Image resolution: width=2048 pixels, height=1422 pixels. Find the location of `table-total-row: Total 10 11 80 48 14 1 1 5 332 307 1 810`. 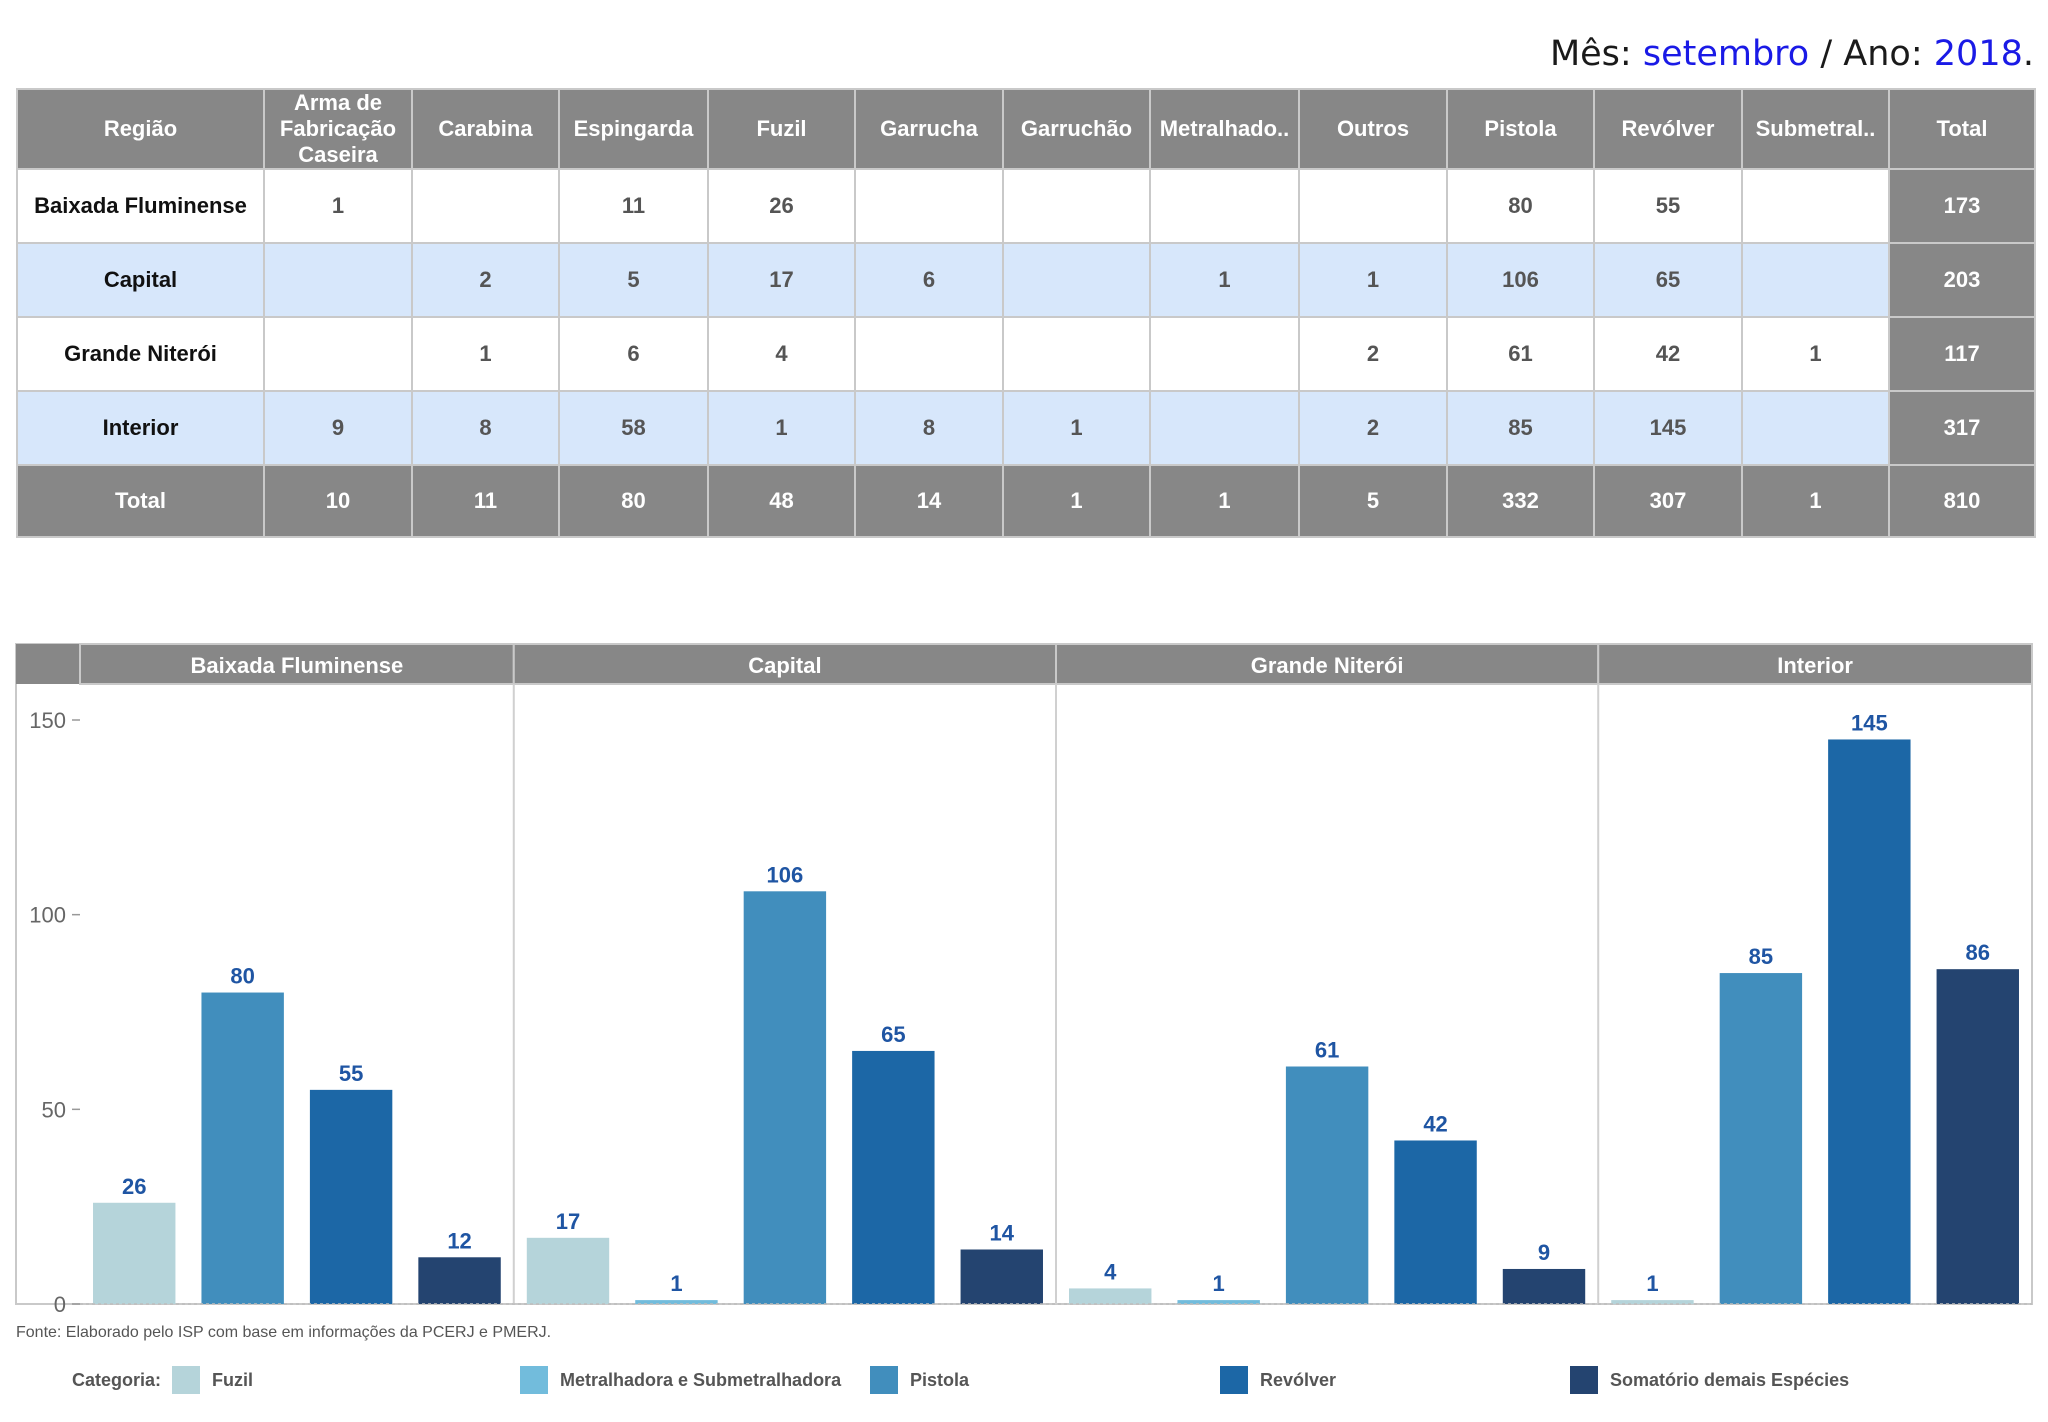

table-total-row: Total 10 11 80 48 14 1 1 5 332 307 1 810 is located at coordinates (1026, 501).